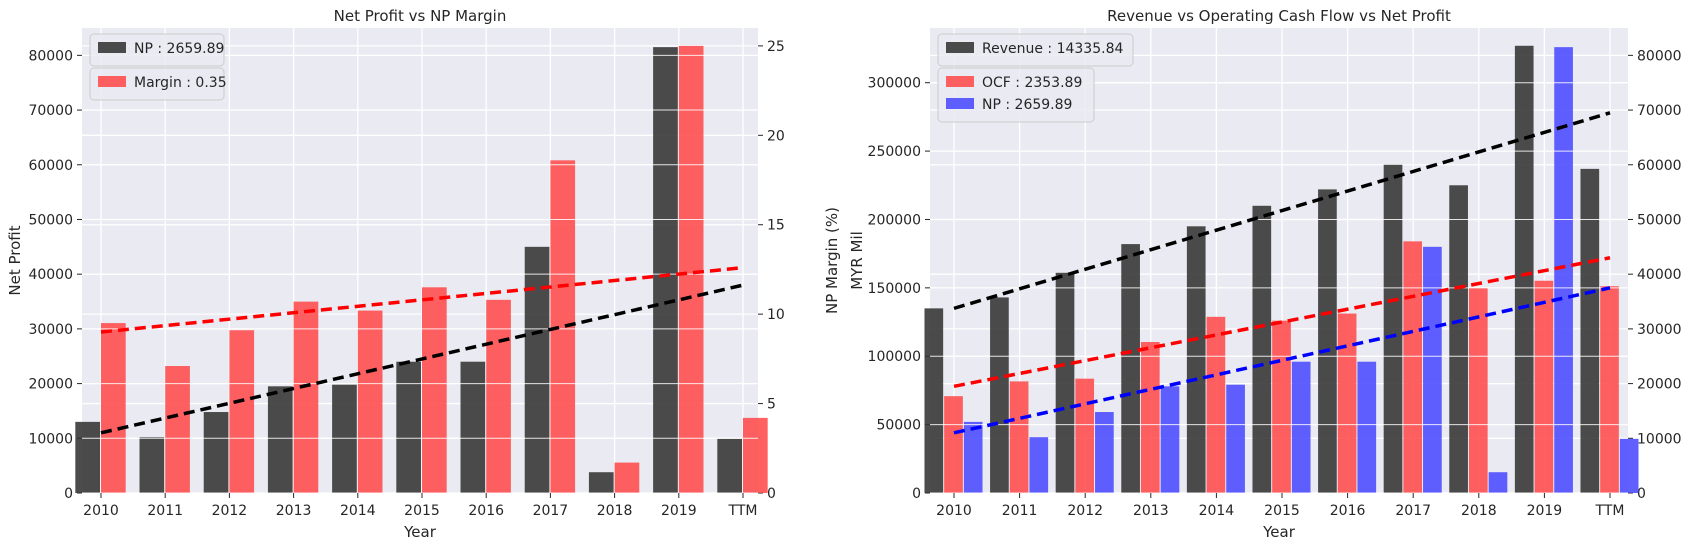  Describe the element at coordinates (50, 220) in the screenshot. I see `tick-label-left: 50000` at that location.